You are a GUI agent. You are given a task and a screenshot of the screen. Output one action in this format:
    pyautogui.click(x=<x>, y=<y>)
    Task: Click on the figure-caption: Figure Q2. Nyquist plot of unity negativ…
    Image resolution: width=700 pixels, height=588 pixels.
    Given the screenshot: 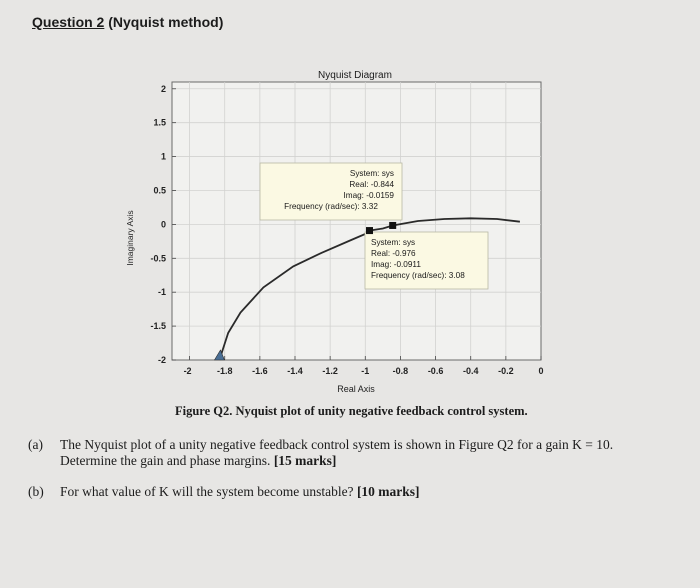 What is the action you would take?
    pyautogui.click(x=351, y=411)
    